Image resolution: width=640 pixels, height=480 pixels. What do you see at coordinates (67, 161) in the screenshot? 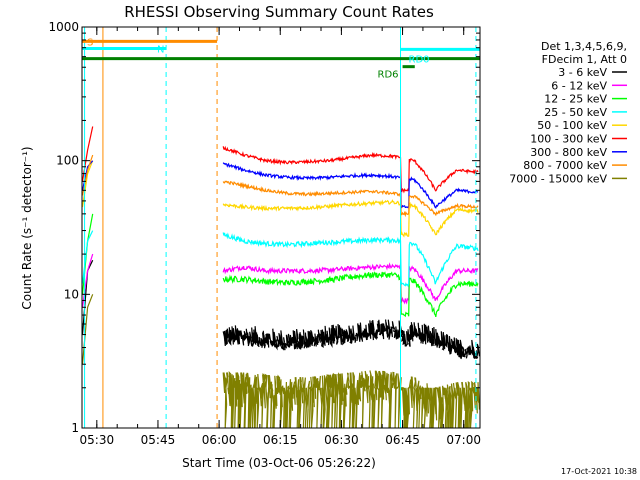
I see `y-tick-label: 100` at bounding box center [67, 161].